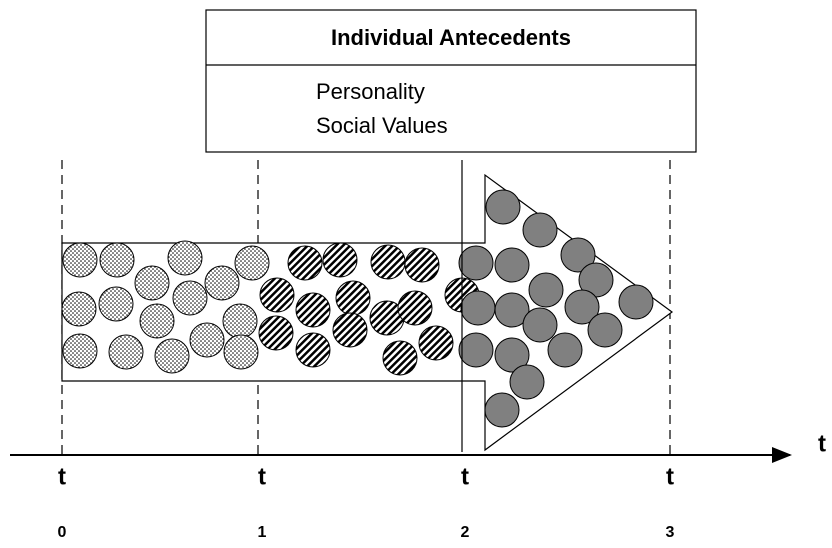 Image resolution: width=832 pixels, height=548 pixels. Describe the element at coordinates (451, 37) in the screenshot. I see `box-title: Individual Antecedents` at that location.